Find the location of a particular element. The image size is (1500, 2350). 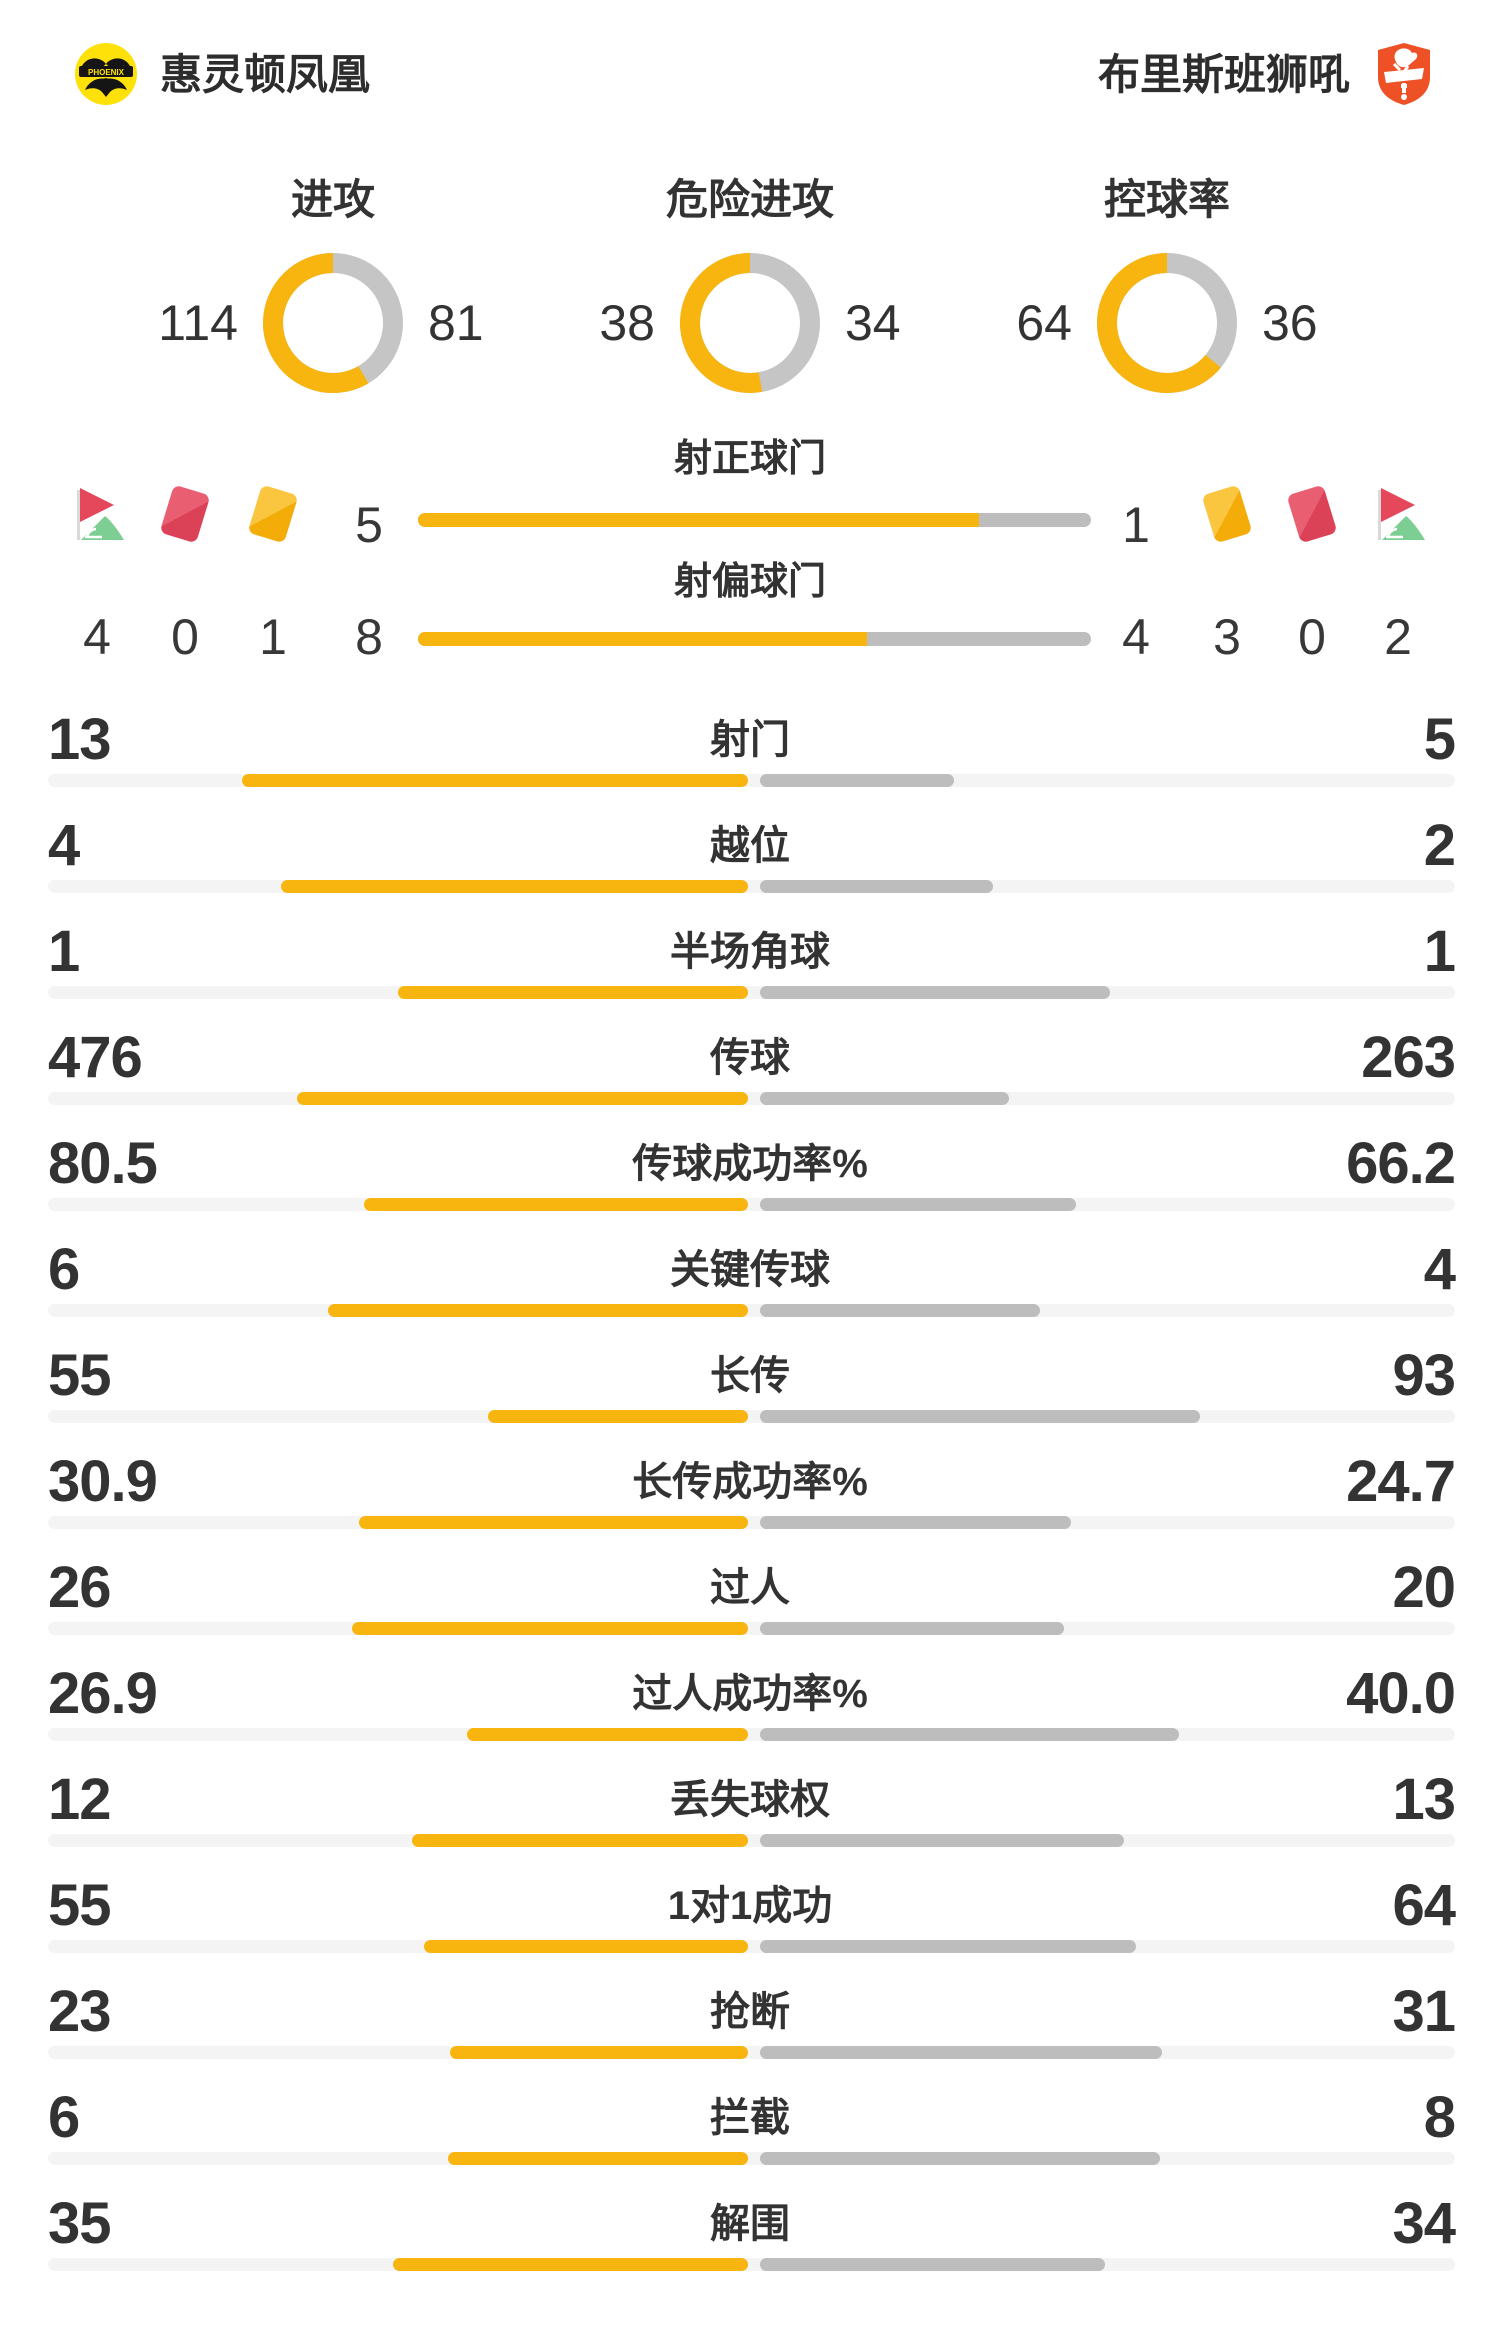

stat-home-value: 26.9 is located at coordinates (103, 1693).